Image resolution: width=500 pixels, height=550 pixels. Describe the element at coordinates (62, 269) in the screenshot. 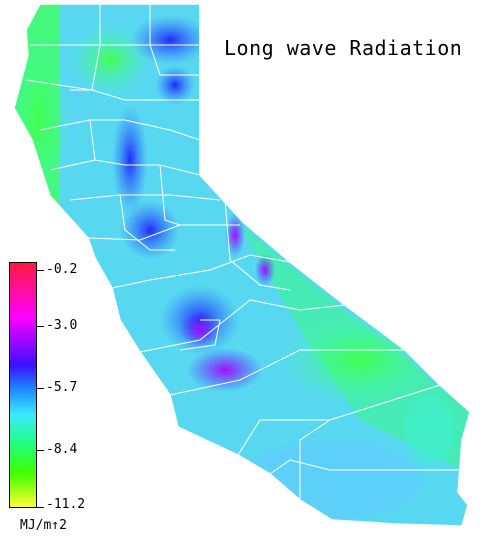

I see `colorbar-label-top: -0.2` at that location.